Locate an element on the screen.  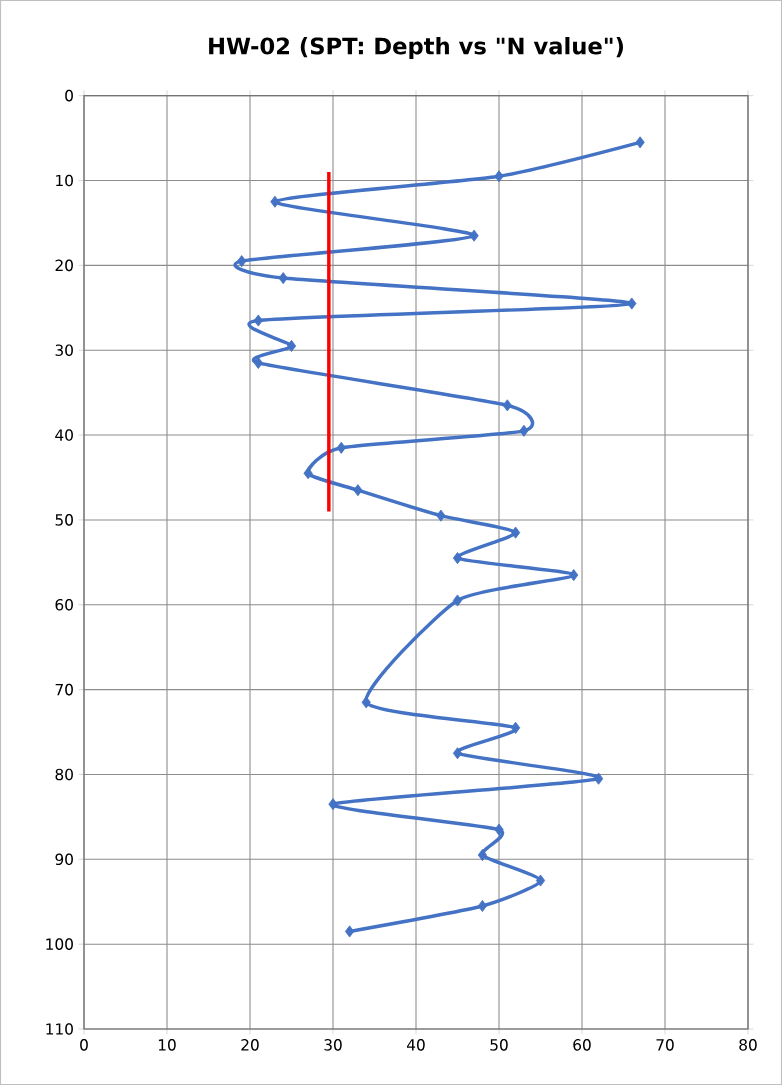
x-tick-label: 70 is located at coordinates (665, 1045).